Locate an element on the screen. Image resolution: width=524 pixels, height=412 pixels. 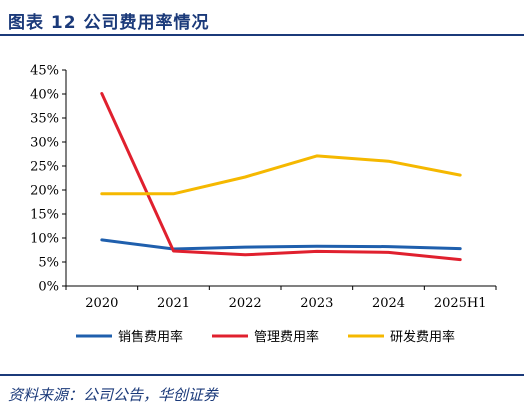
chart-legend: 销售费用率 管理费用率 研发费用率 is located at coordinates (265, 337).